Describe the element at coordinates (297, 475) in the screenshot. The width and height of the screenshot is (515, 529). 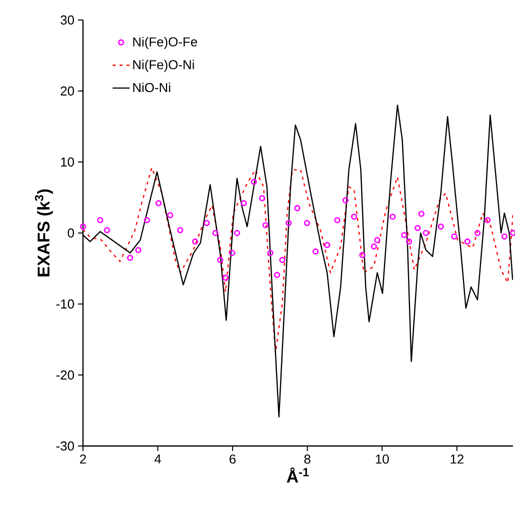
I see `x-axis-title: Å$^{-1}$` at that location.